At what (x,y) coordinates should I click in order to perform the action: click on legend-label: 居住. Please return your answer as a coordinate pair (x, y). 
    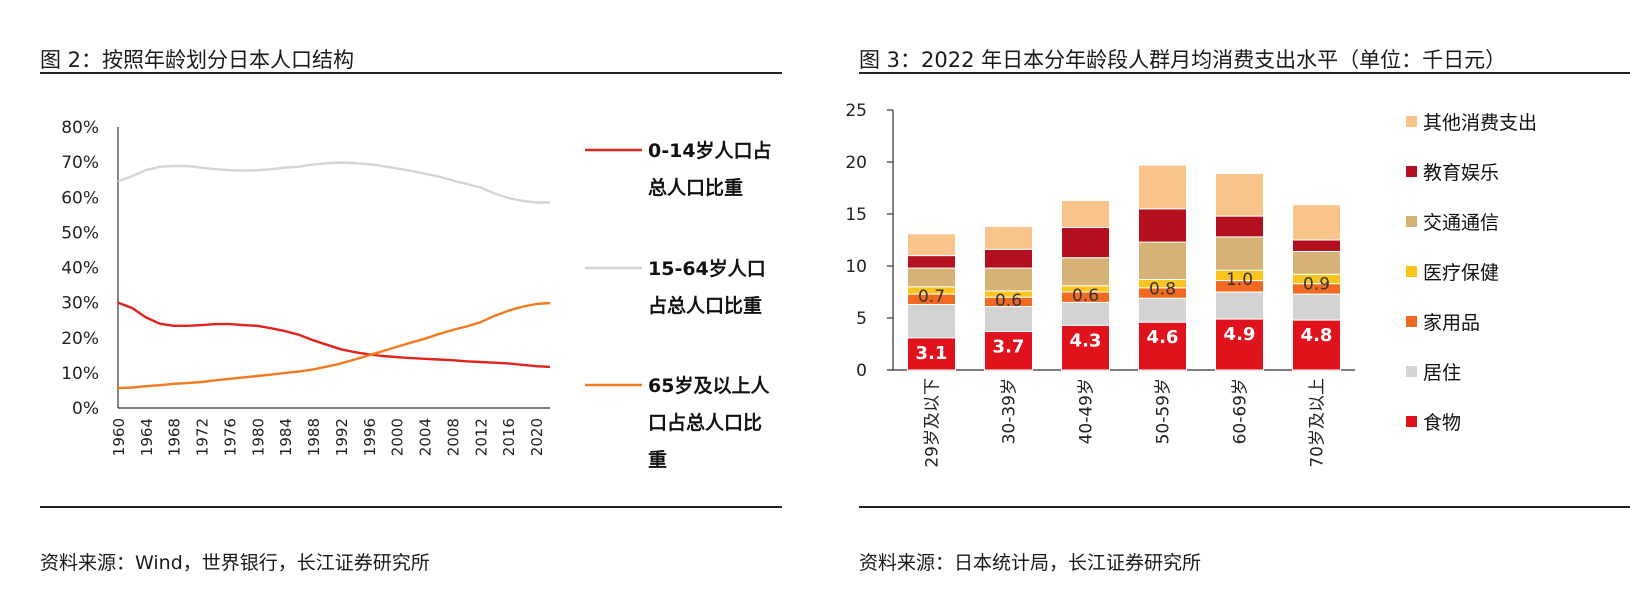
    Looking at the image, I should click on (1442, 373).